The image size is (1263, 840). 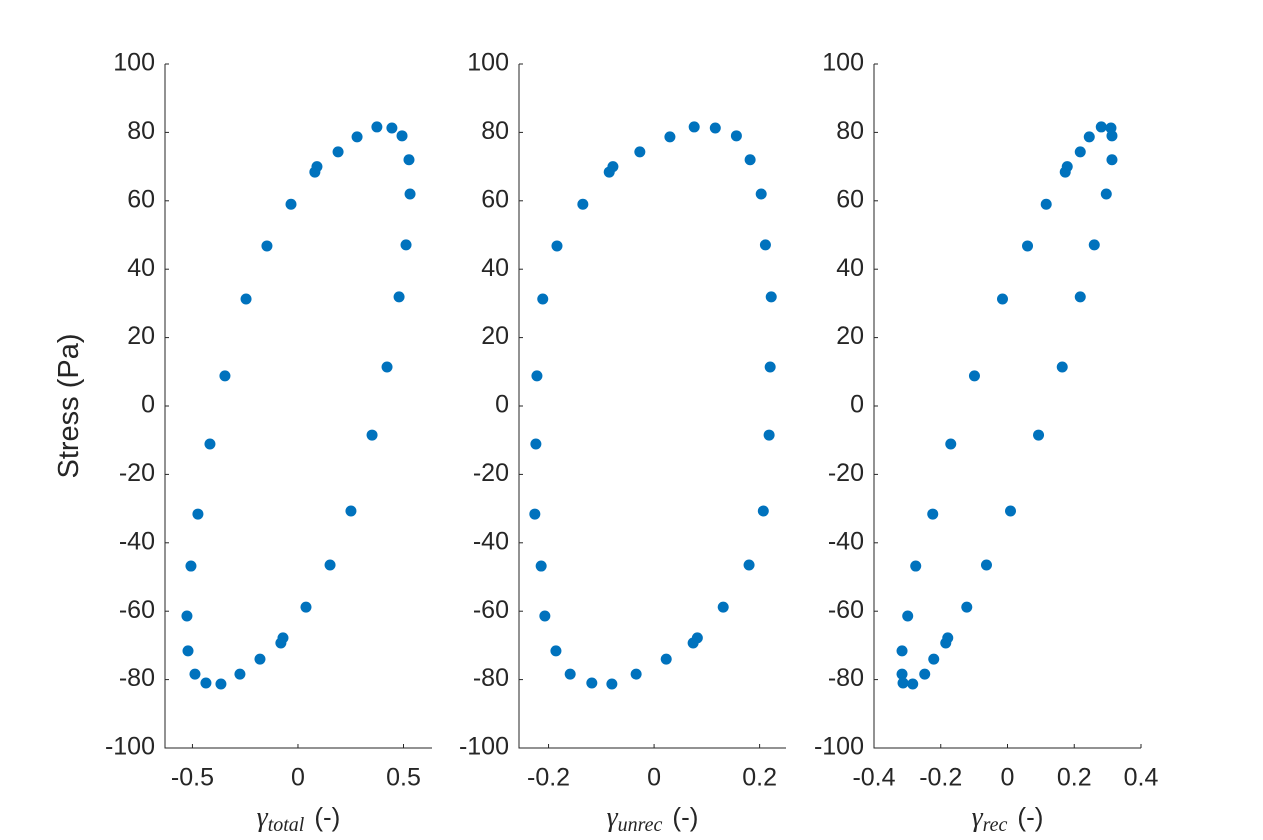 What do you see at coordinates (403, 778) in the screenshot?
I see `x-tick-label: 0.5` at bounding box center [403, 778].